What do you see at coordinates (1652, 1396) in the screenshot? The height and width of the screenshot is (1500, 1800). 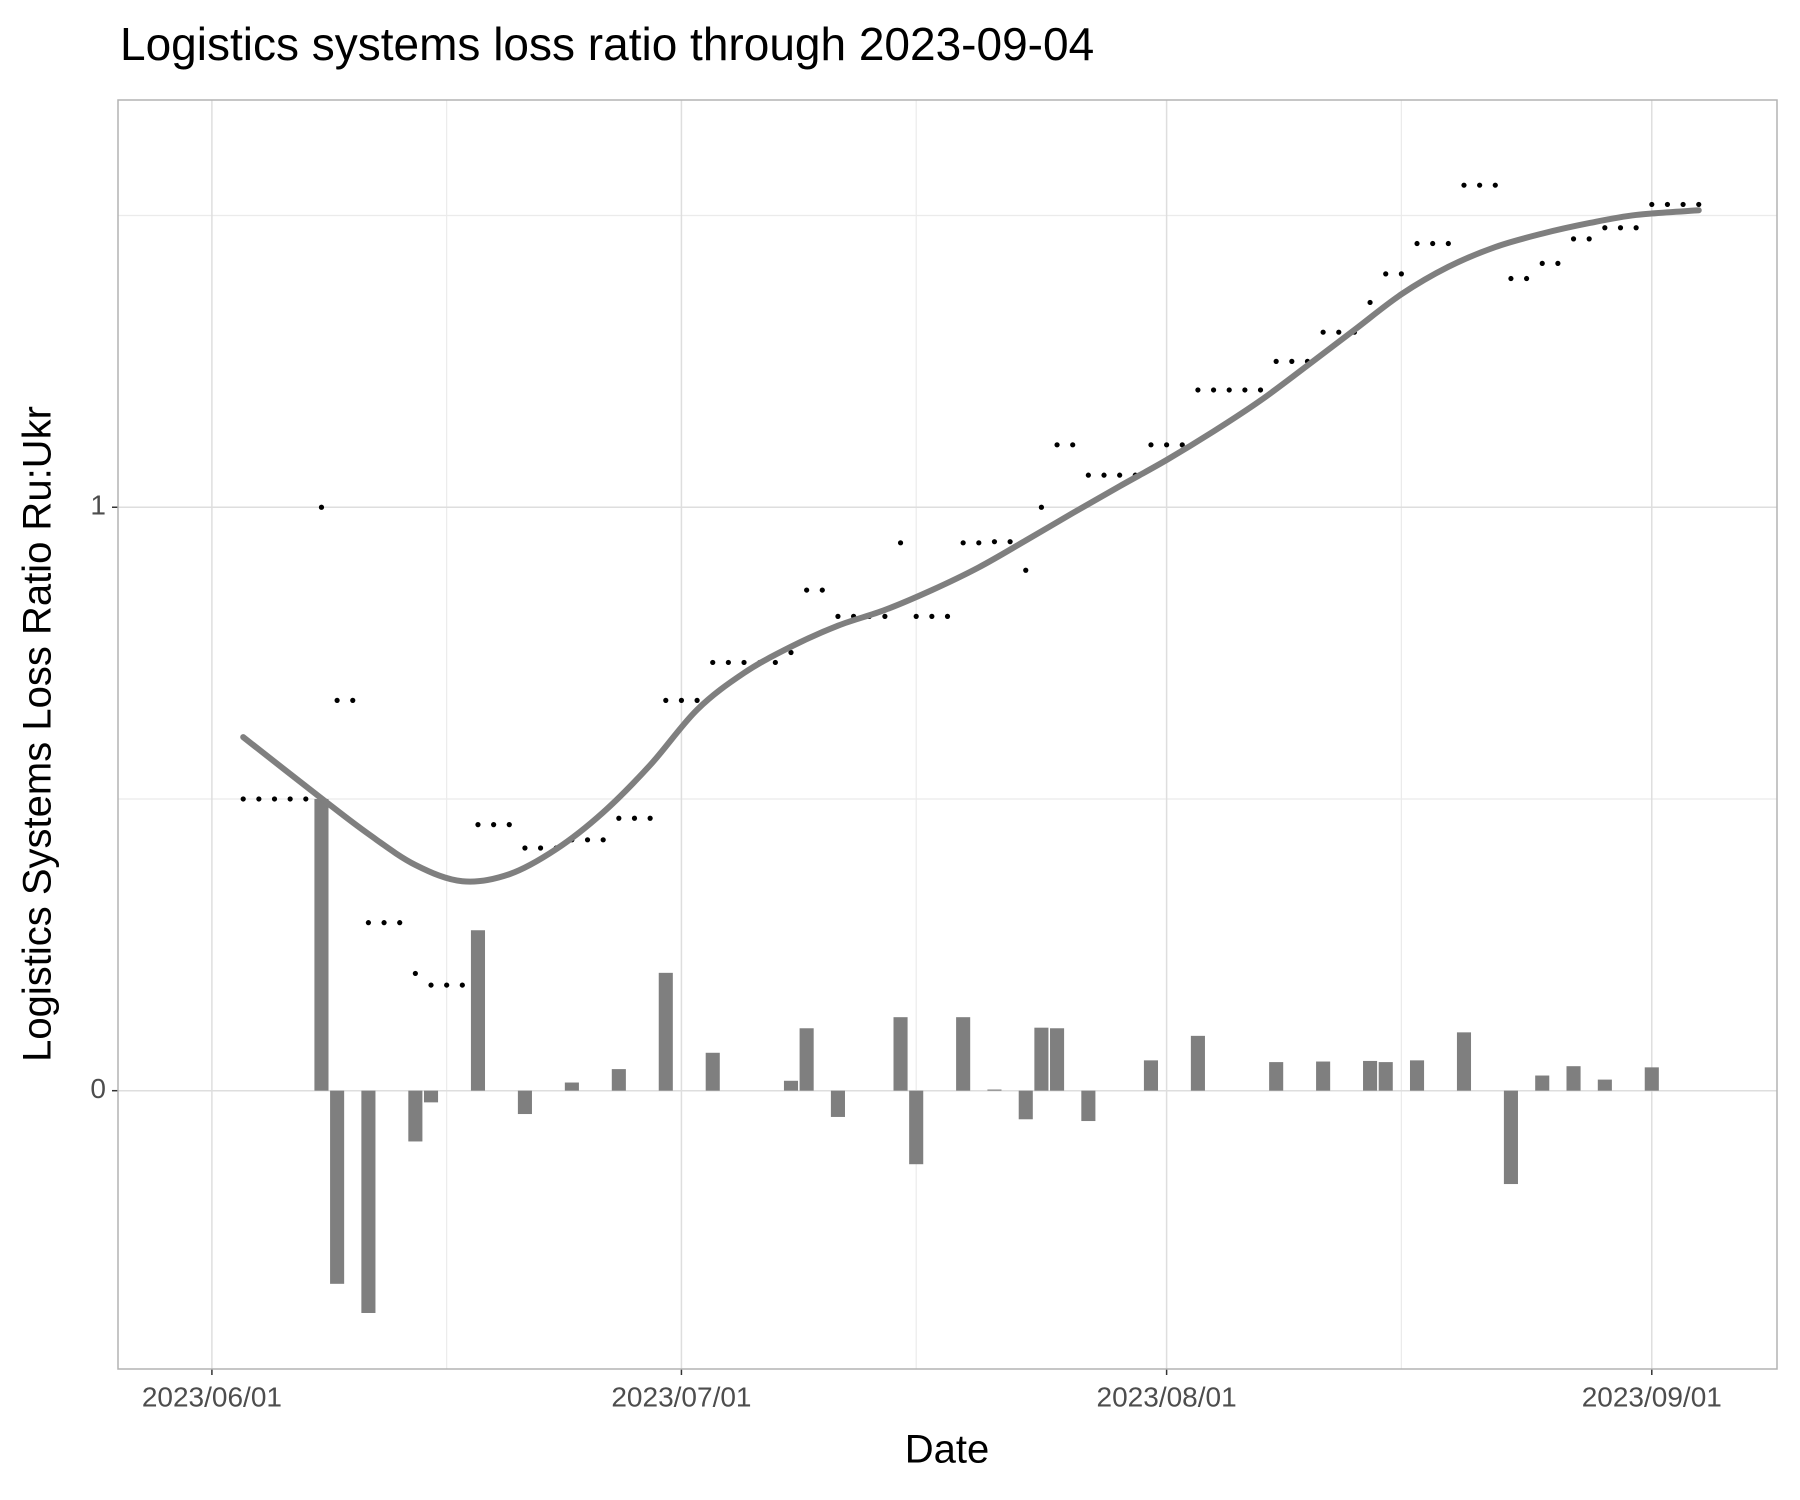 I see `x-tick-label: 2023/09/01` at bounding box center [1652, 1396].